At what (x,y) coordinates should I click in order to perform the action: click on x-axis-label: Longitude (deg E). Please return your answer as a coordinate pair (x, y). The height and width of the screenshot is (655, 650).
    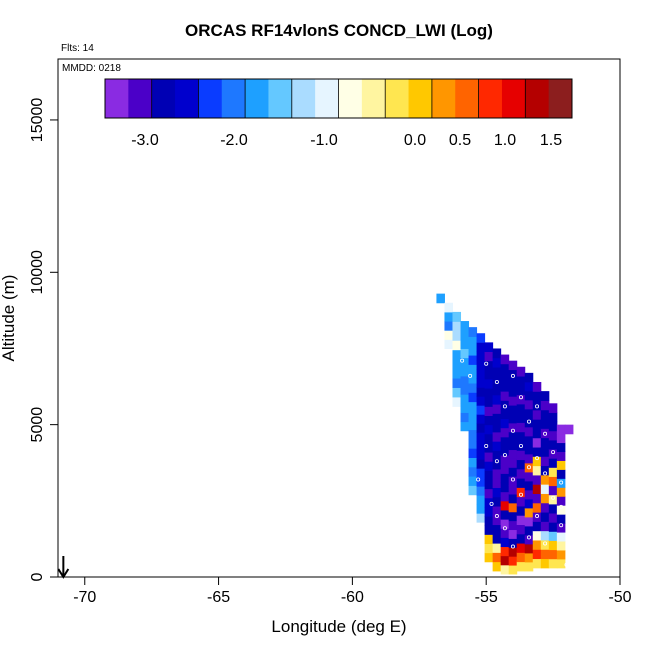
    Looking at the image, I should click on (338, 626).